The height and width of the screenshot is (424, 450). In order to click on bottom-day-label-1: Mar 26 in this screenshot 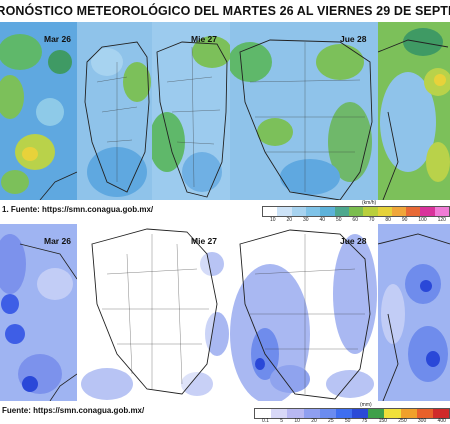, I will do `click(57, 241)`.